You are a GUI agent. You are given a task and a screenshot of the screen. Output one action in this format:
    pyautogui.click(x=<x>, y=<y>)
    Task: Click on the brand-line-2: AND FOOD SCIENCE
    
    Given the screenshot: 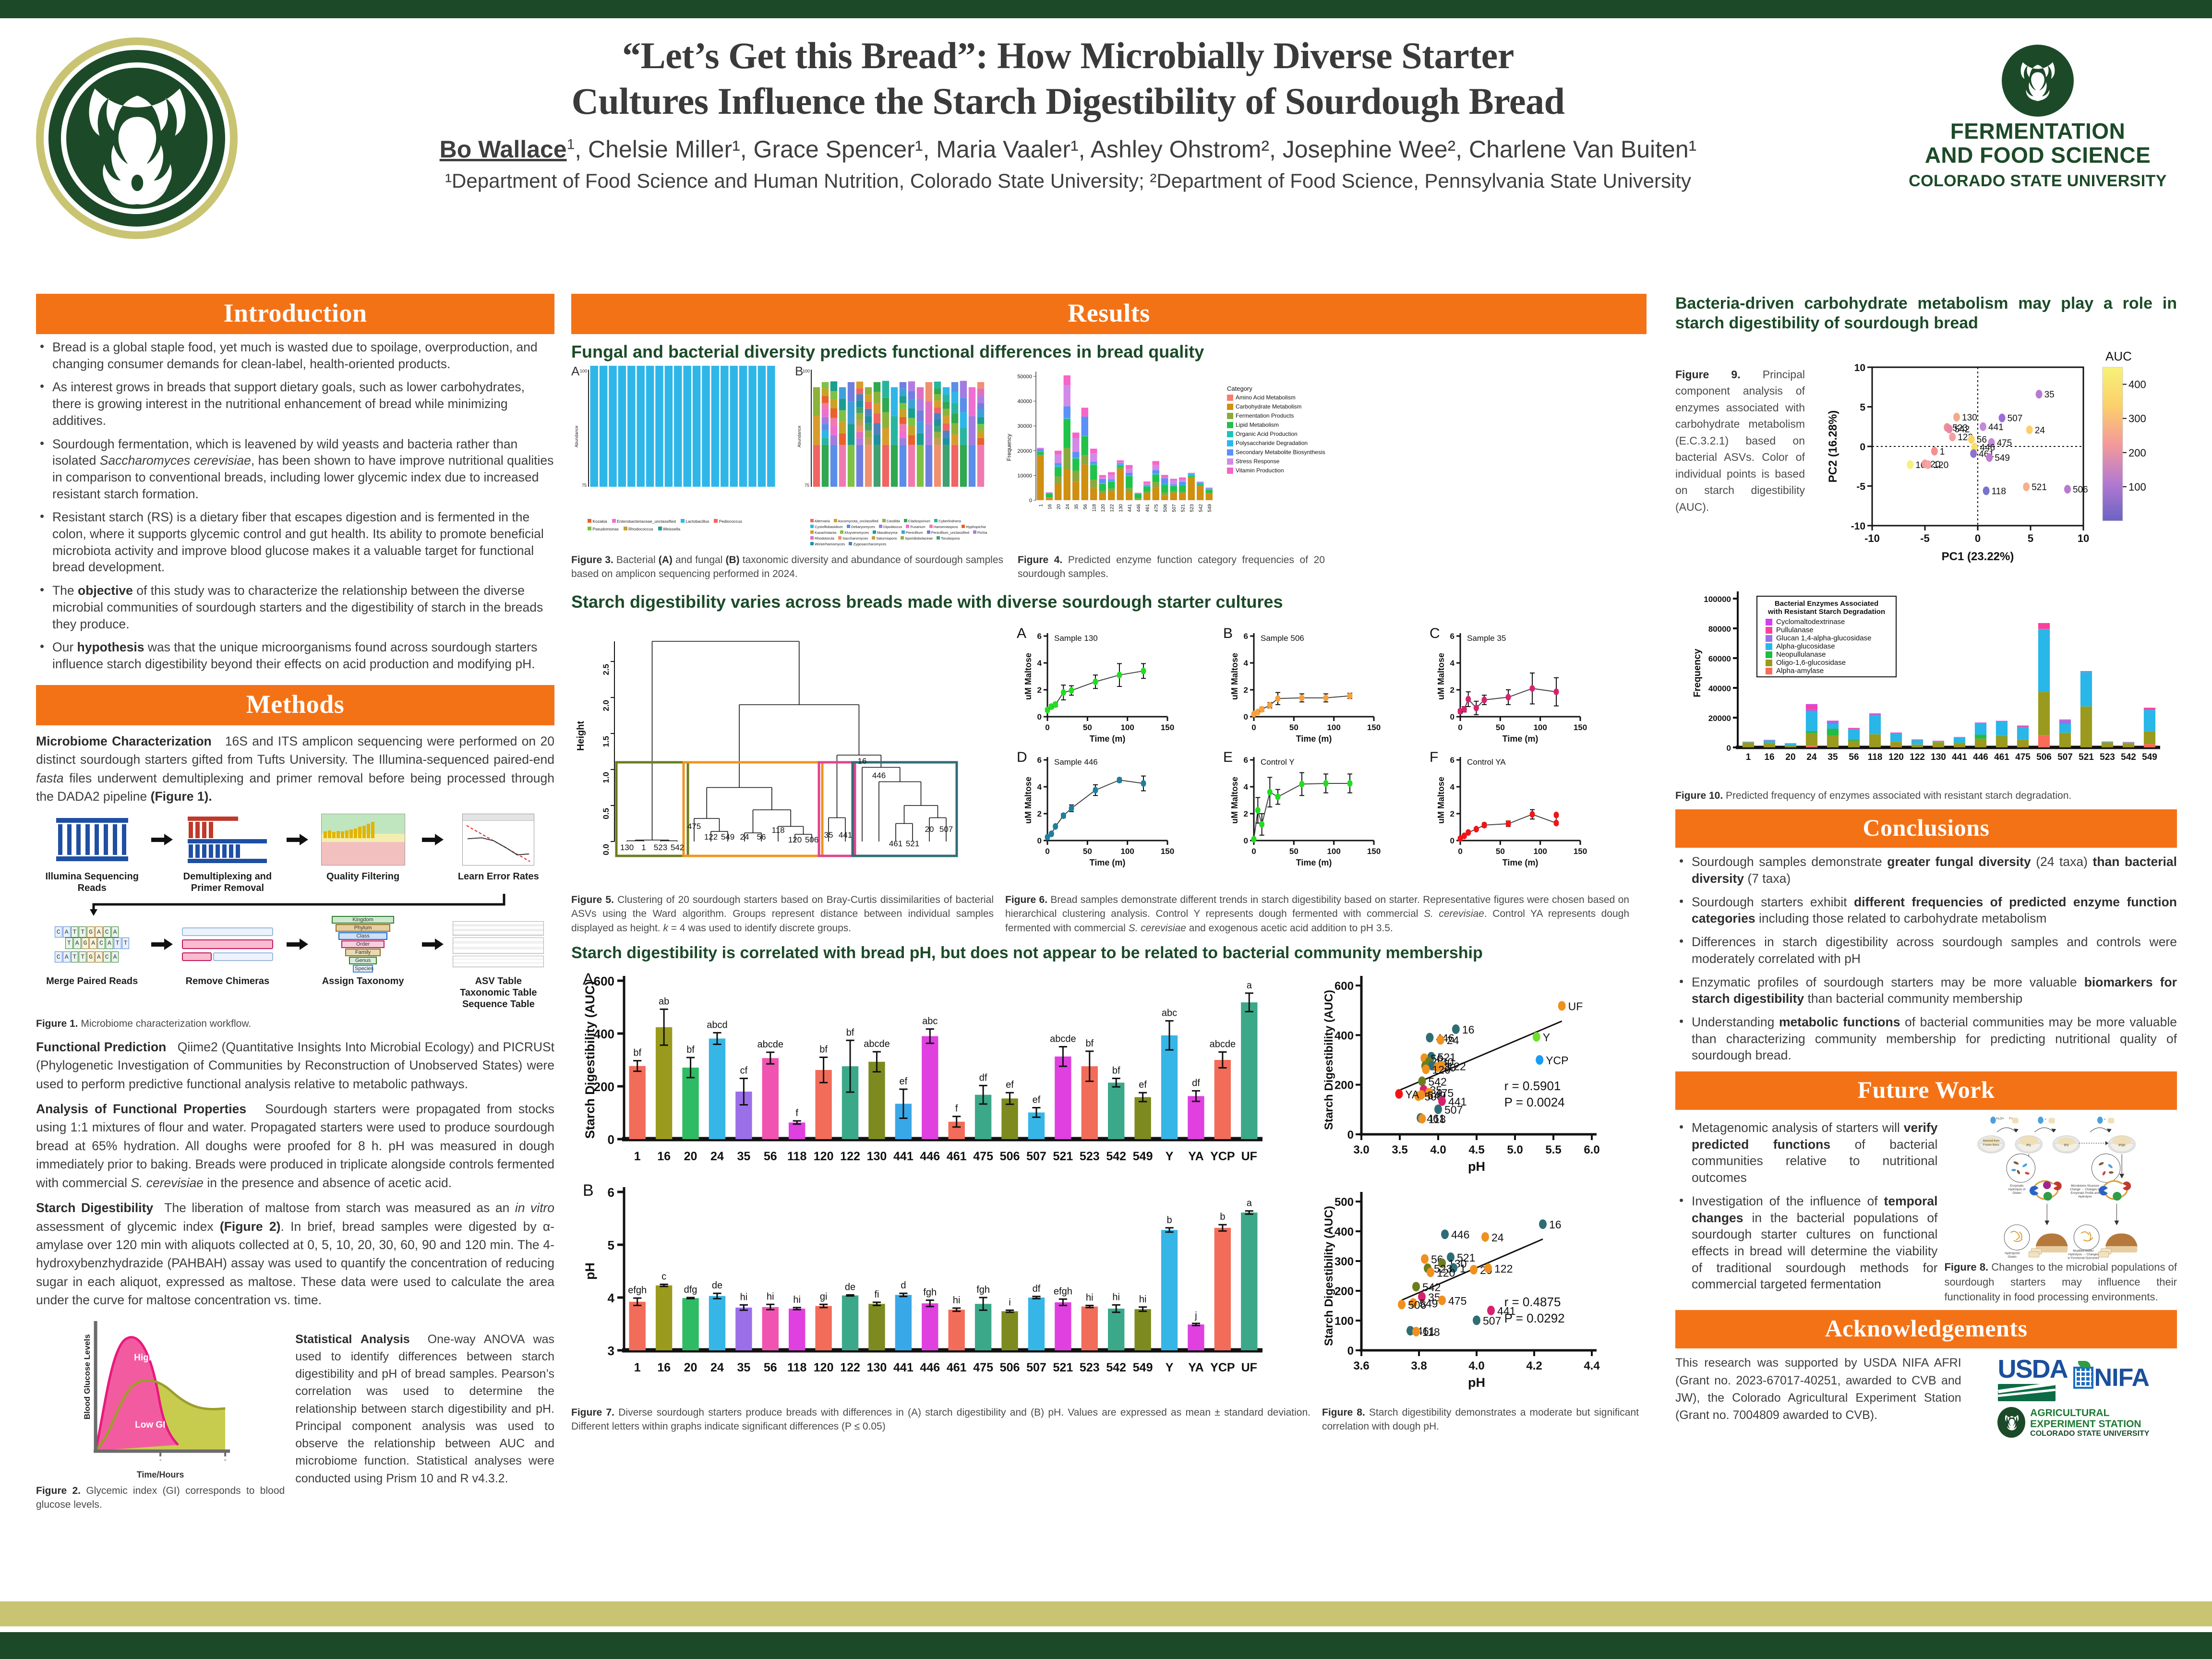 What is the action you would take?
    pyautogui.click(x=2037, y=155)
    